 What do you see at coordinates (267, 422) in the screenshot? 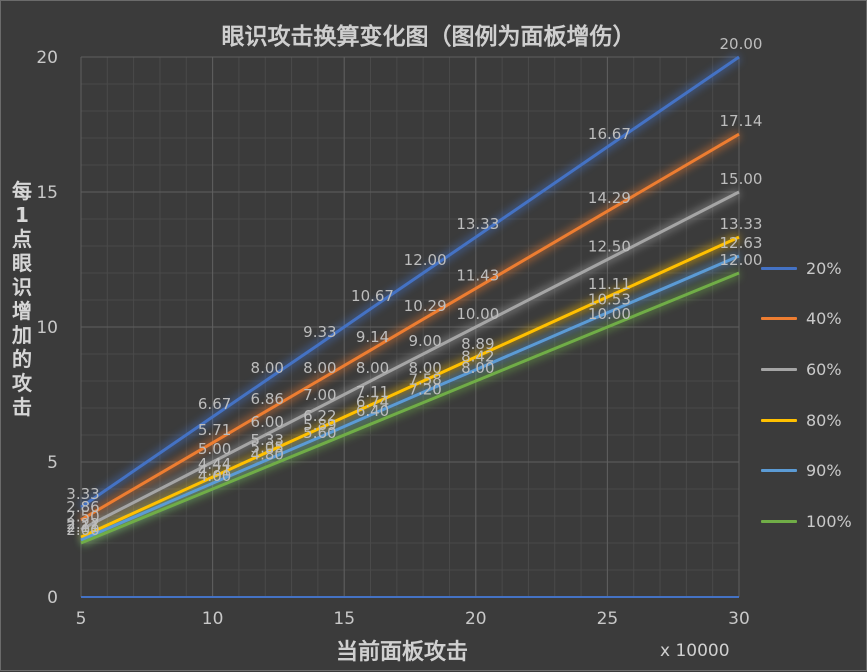
I see `data-label: 6.00` at bounding box center [267, 422].